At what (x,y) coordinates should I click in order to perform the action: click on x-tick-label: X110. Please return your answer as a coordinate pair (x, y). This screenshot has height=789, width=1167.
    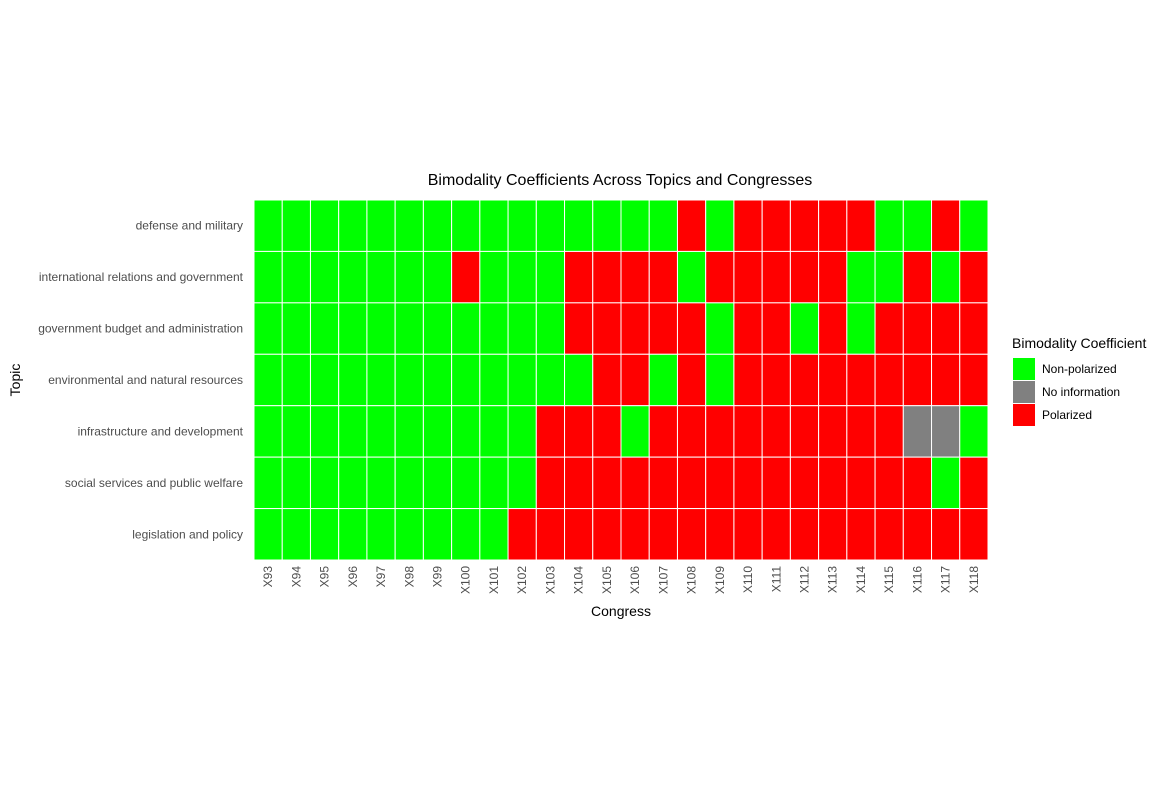
    Looking at the image, I should click on (748, 579).